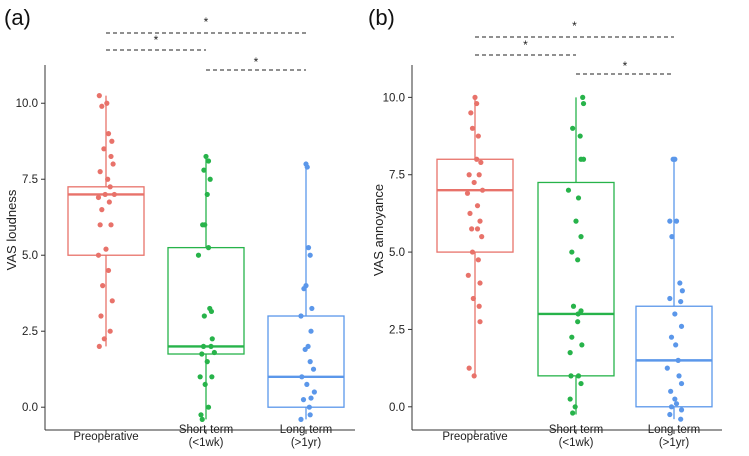  Describe the element at coordinates (30, 408) in the screenshot. I see `panel-a-ytick-label-0: 0.0` at that location.